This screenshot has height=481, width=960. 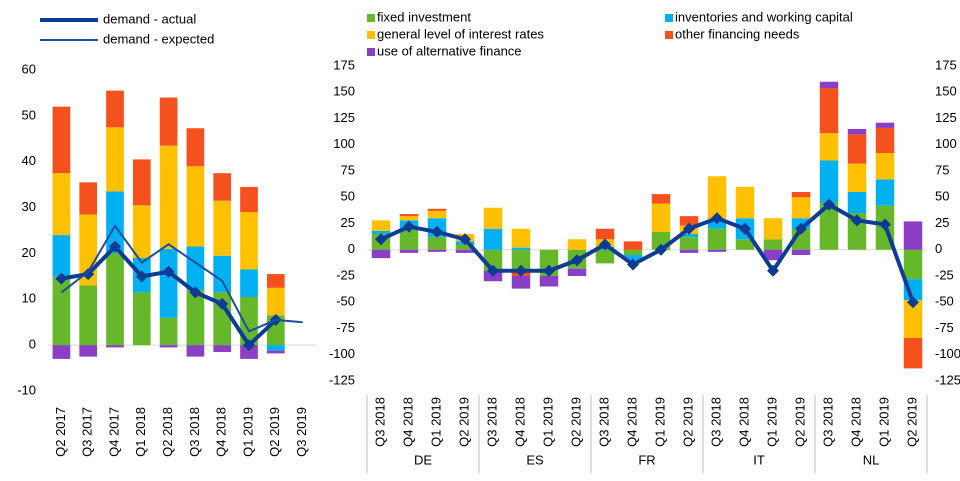 What do you see at coordinates (942, 222) in the screenshot?
I see `y2-tick-label: 25` at bounding box center [942, 222].